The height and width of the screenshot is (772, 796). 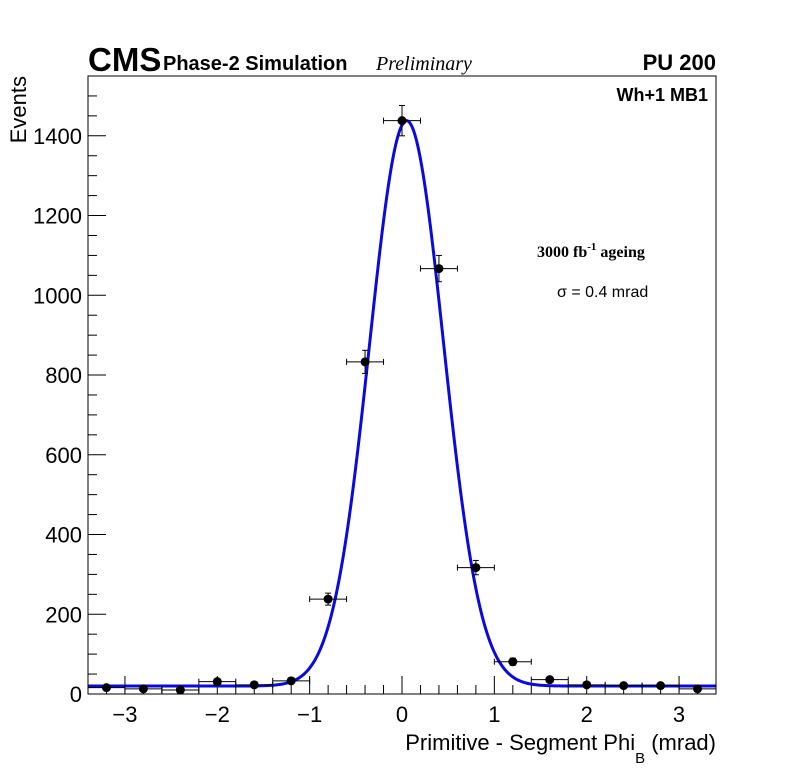 I want to click on x-axis-title: Primitive - Segment PhiB (mrad), so click(x=560, y=748).